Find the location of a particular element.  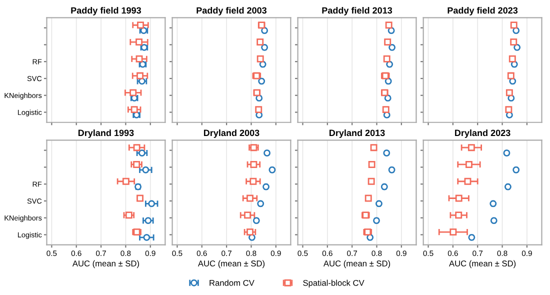

legend-label: Spatial-block CV is located at coordinates (333, 284).